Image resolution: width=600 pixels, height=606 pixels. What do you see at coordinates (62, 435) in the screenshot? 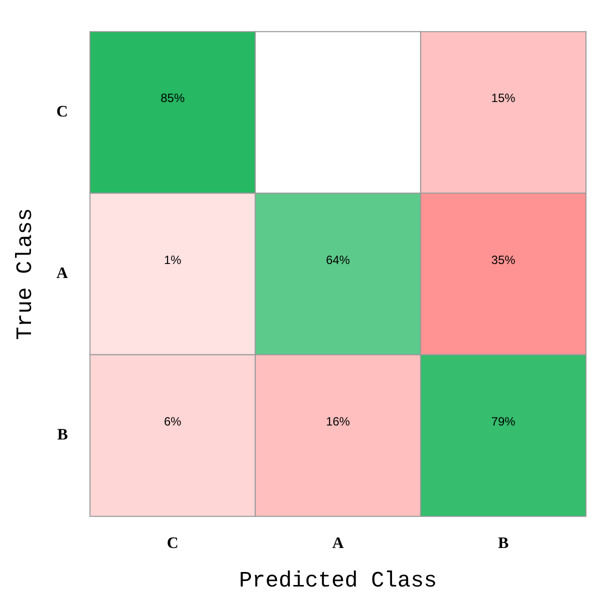
I see `y-tick-label: B` at bounding box center [62, 435].